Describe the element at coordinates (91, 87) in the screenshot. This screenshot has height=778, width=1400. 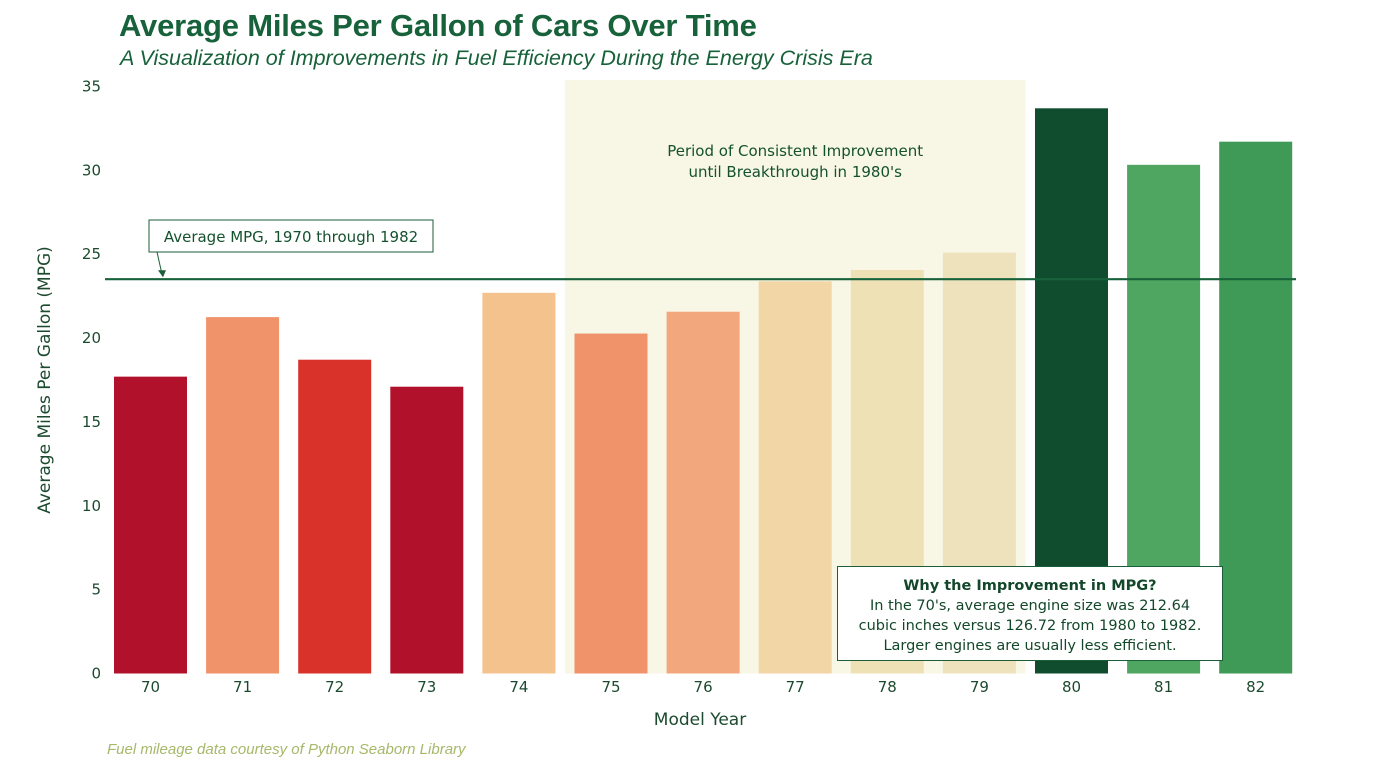
I see `y-tick-label-35: 35` at that location.